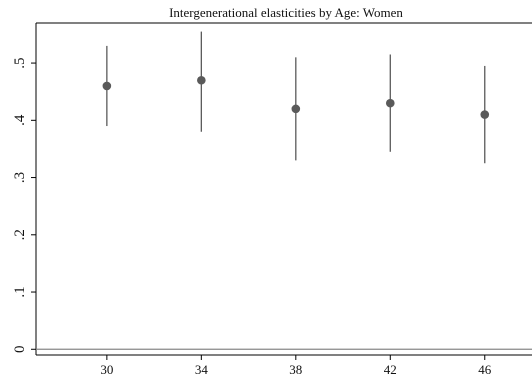 The height and width of the screenshot is (379, 532). What do you see at coordinates (20, 291) in the screenshot?
I see `y-tick-label: .1` at bounding box center [20, 291].